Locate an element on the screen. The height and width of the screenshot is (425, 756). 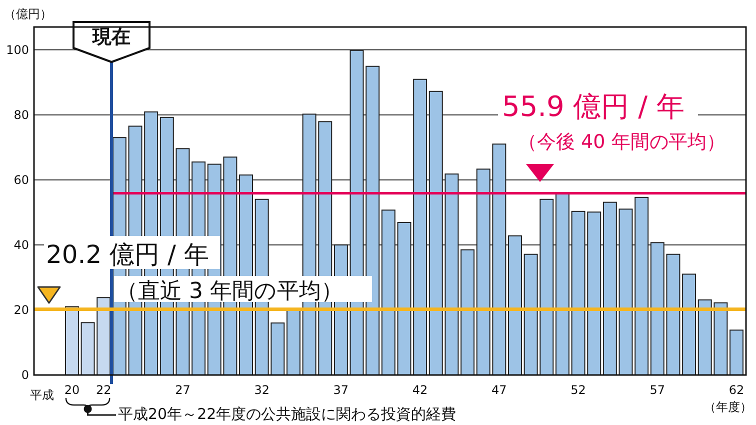
x-tick-label: 37 is located at coordinates (341, 390).